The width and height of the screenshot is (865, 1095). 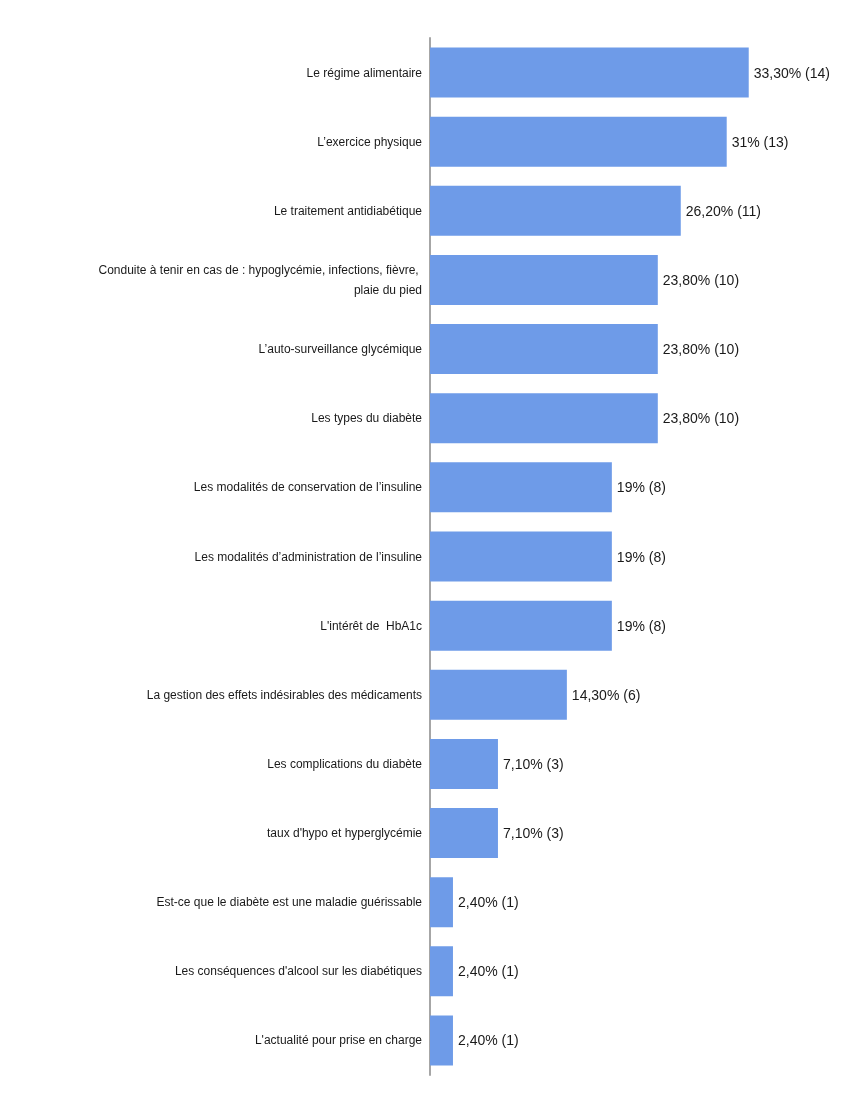 I want to click on y-tick-label: L’exercice physique, so click(x=370, y=141).